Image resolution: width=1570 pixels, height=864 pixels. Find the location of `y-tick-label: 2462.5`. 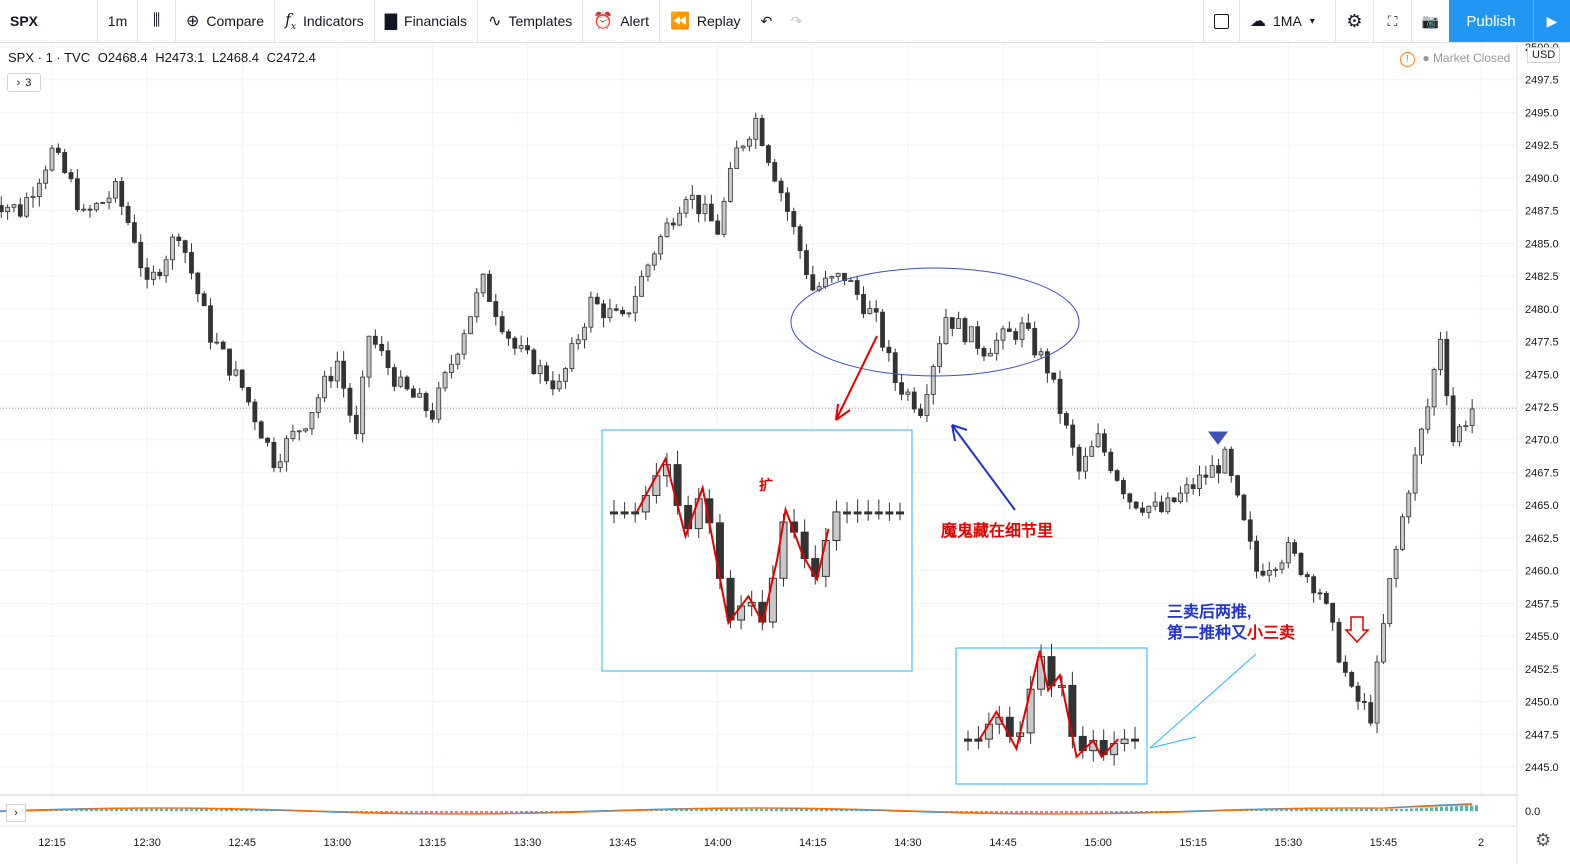

y-tick-label: 2462.5 is located at coordinates (1542, 539).